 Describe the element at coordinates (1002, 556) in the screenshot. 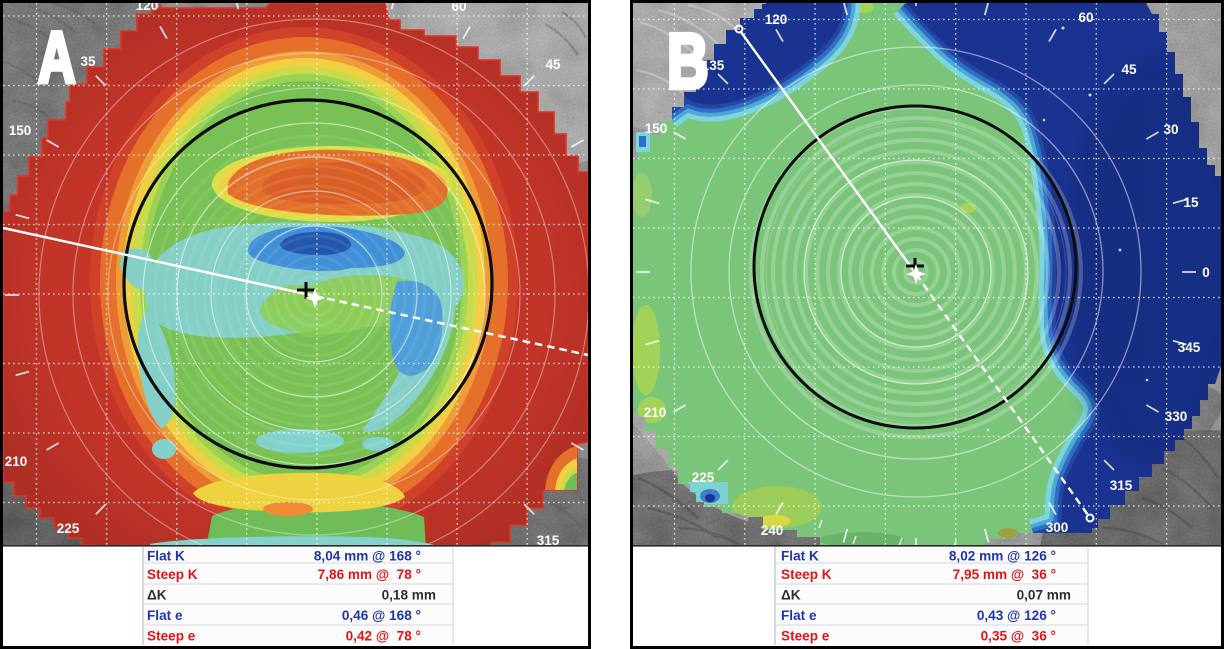

I see `svg-text: 8,02 mm @ 126 °` at that location.